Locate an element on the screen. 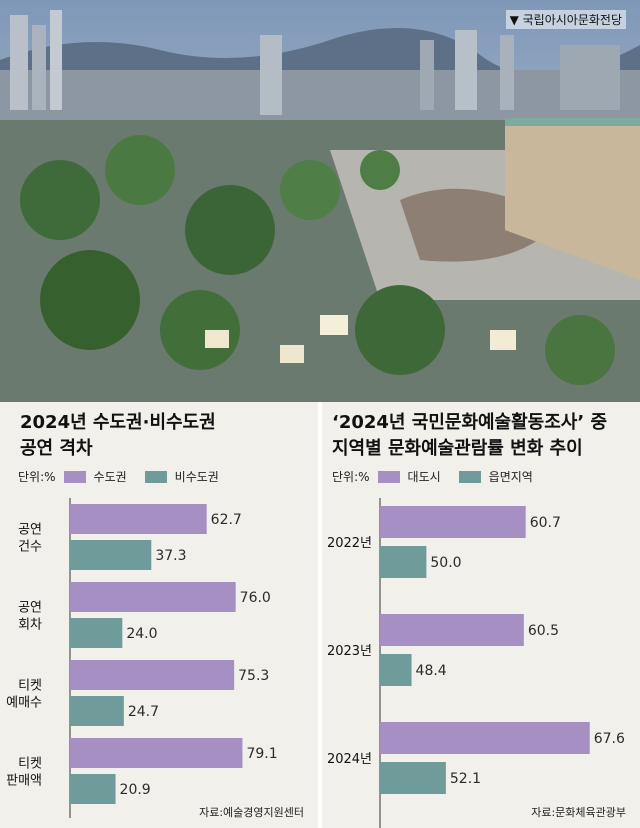  legend-item-secondary: 비수도권 is located at coordinates (181, 476).